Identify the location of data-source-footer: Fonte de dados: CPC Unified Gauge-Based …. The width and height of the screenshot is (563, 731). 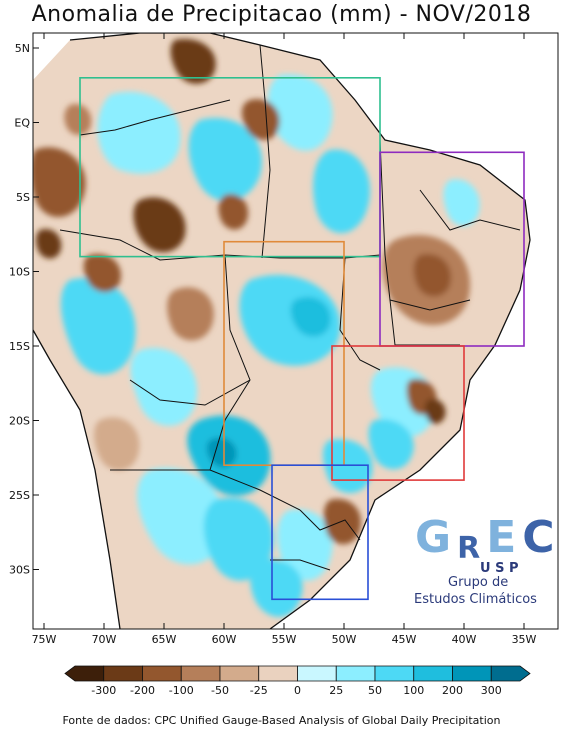
(281, 720).